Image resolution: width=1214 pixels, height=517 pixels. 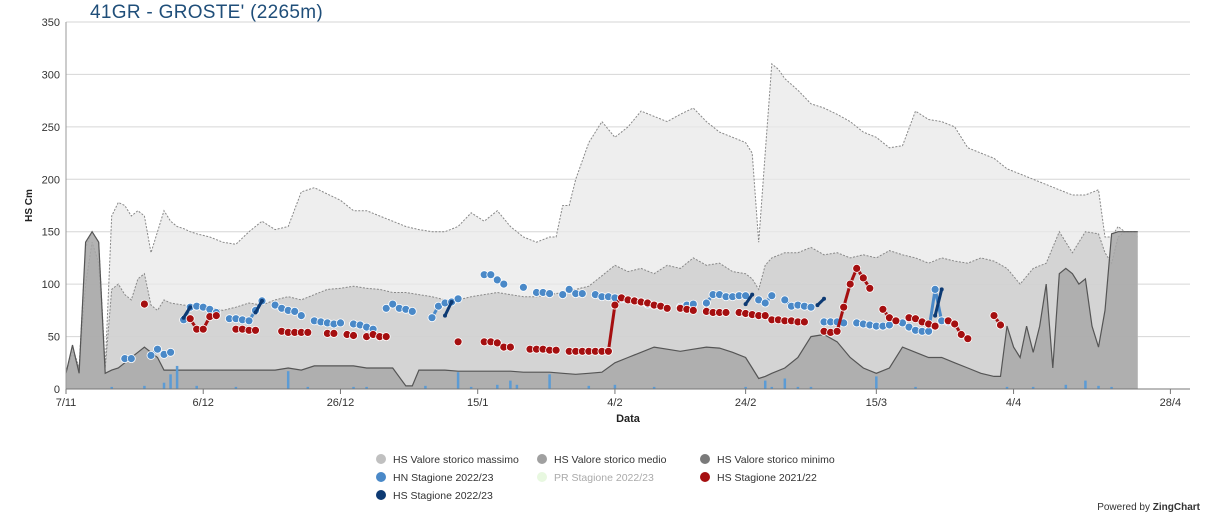 What do you see at coordinates (54, 338) in the screenshot?
I see `y-tick-label: 50` at bounding box center [54, 338].